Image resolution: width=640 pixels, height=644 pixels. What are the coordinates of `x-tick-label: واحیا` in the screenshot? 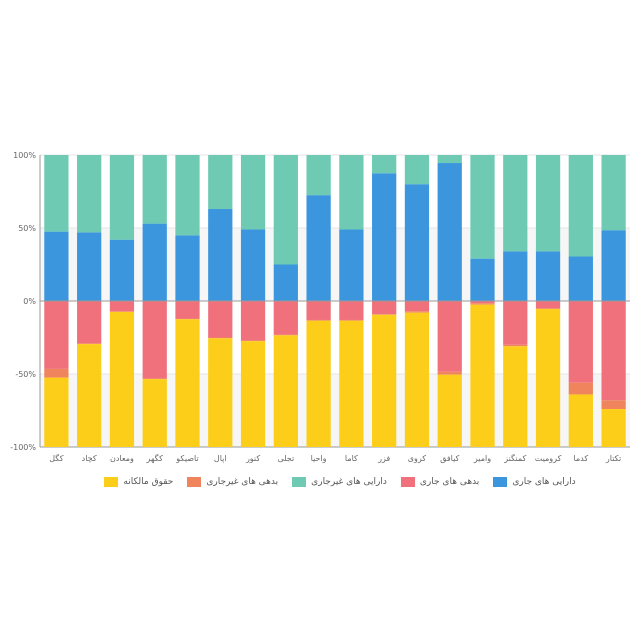 It's located at (319, 458).